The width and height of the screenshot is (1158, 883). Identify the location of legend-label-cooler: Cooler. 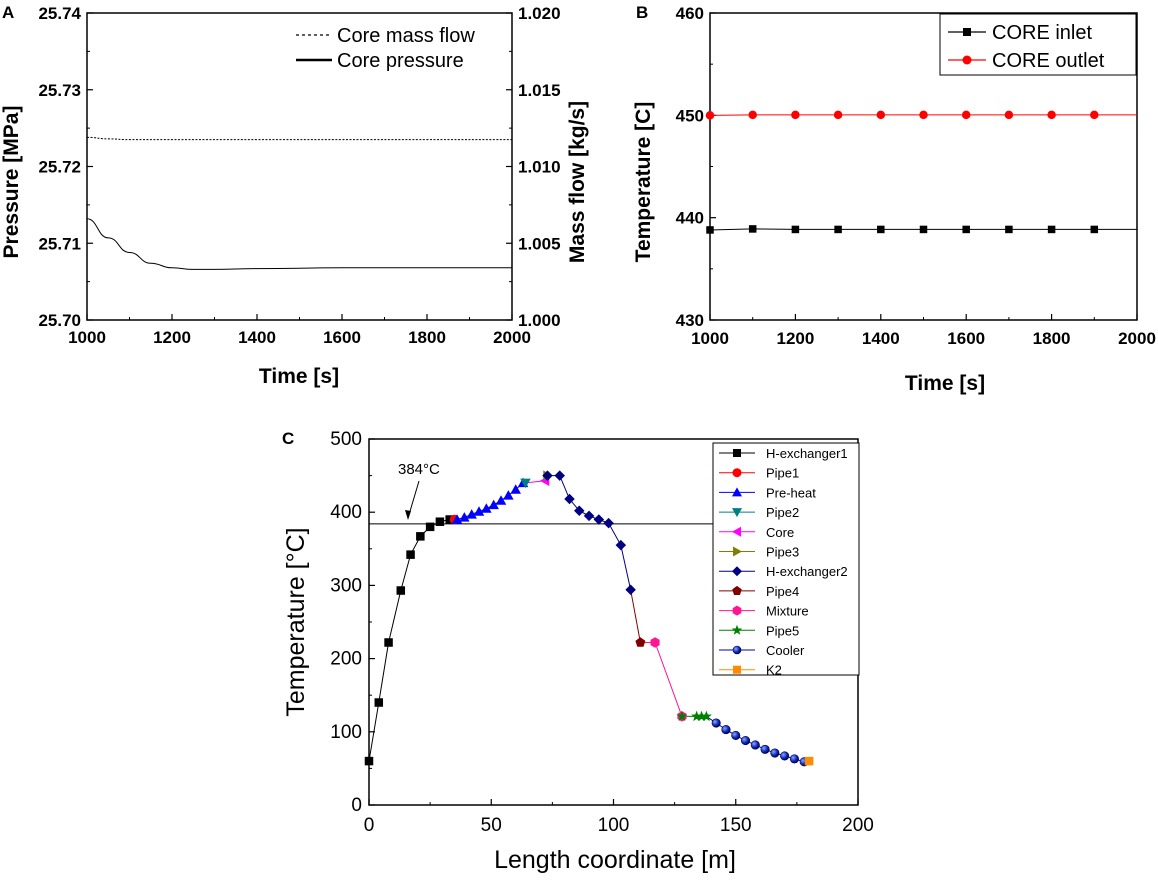
(785, 650).